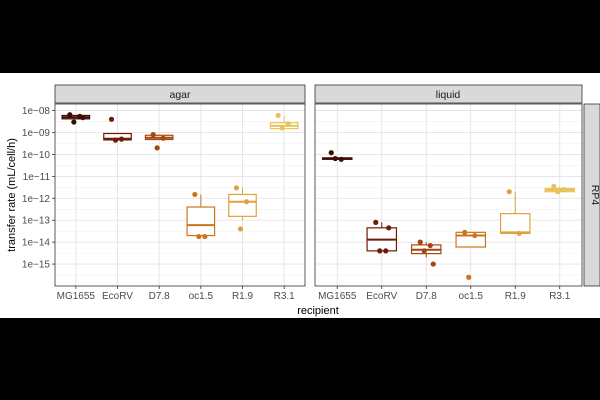  I want to click on y-tick-label: 1e−15, so click(36, 265).